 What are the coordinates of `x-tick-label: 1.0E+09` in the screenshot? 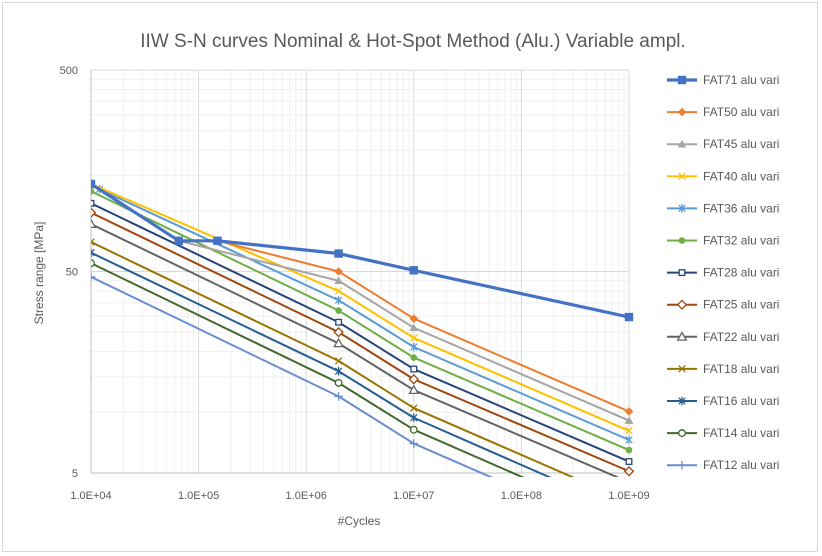 It's located at (628, 496).